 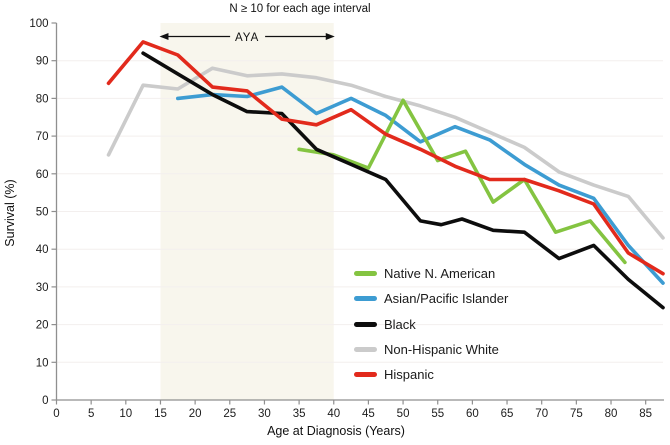 What do you see at coordinates (299, 414) in the screenshot?
I see `x-tick-label-35: 35` at bounding box center [299, 414].